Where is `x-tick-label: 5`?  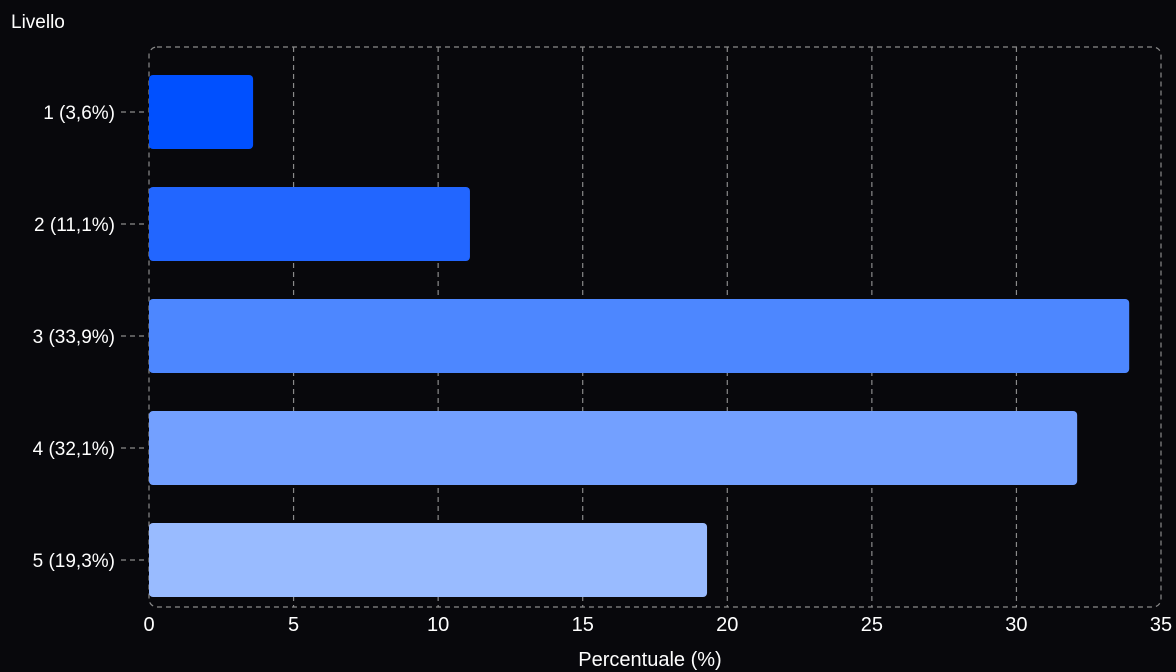 x-tick-label: 5 is located at coordinates (293, 625).